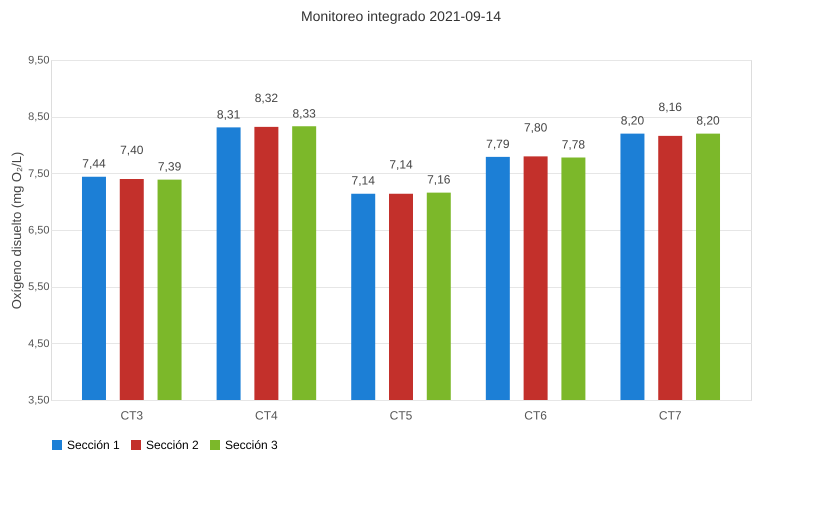  I want to click on y-tick-label: 3,50, so click(39, 400).